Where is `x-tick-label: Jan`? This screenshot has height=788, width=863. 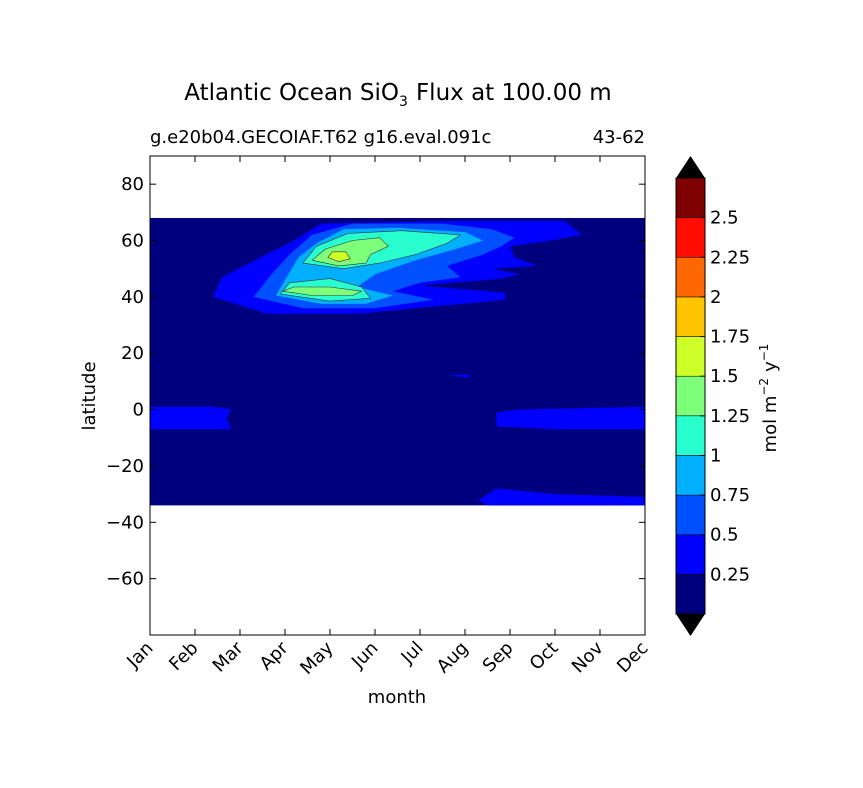 x-tick-label: Jan is located at coordinates (139, 655).